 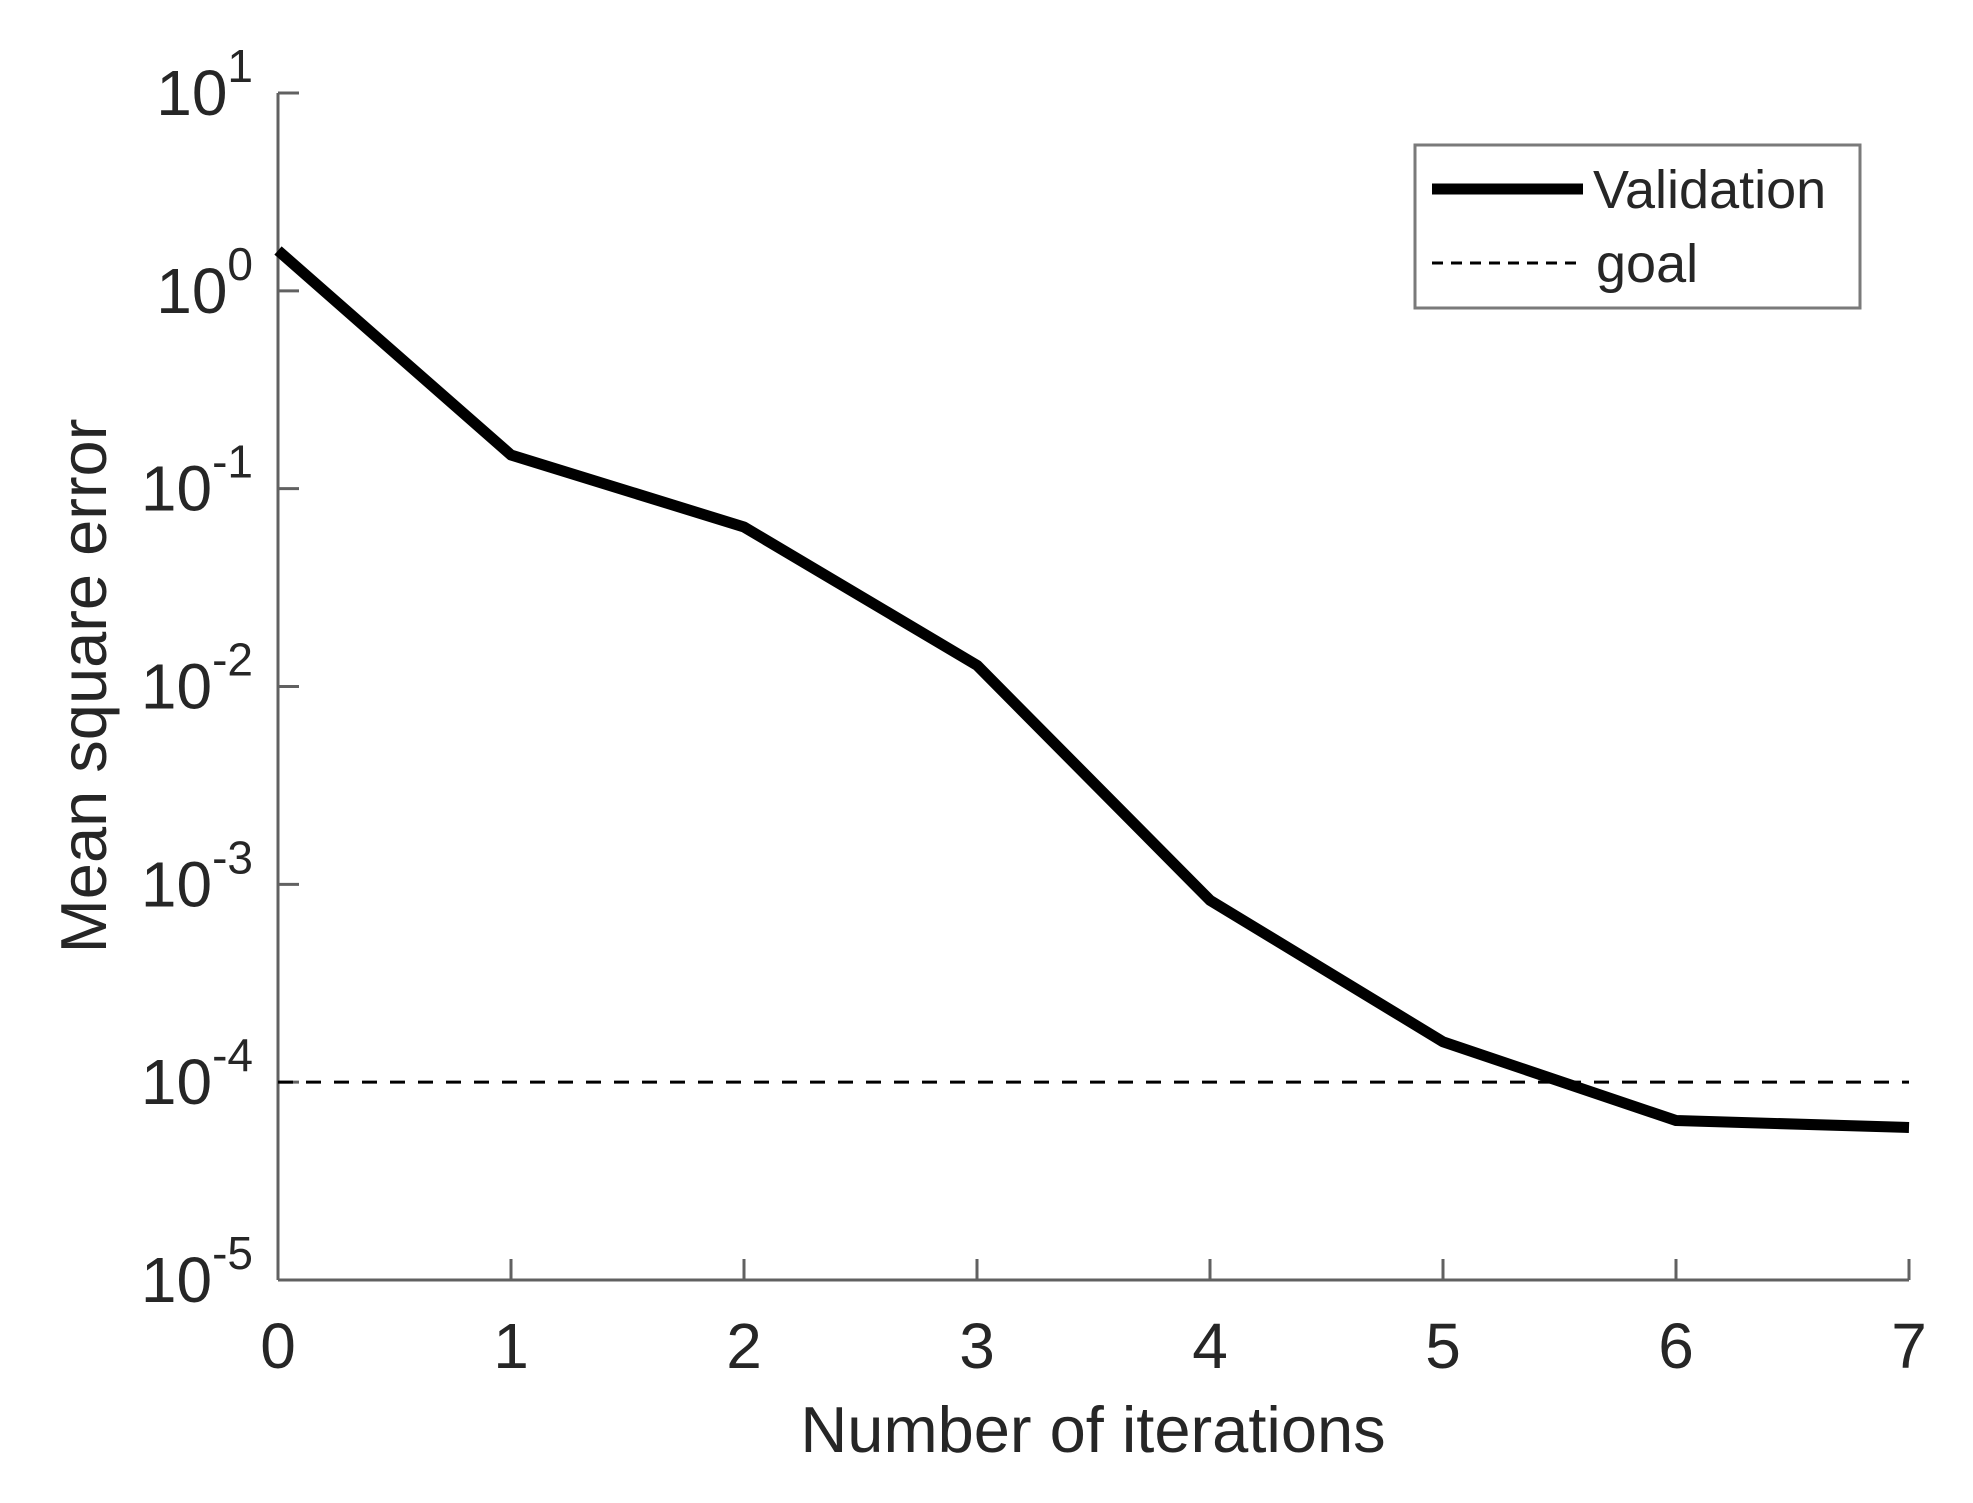 What do you see at coordinates (1676, 1346) in the screenshot?
I see `x-tick-label: 6` at bounding box center [1676, 1346].